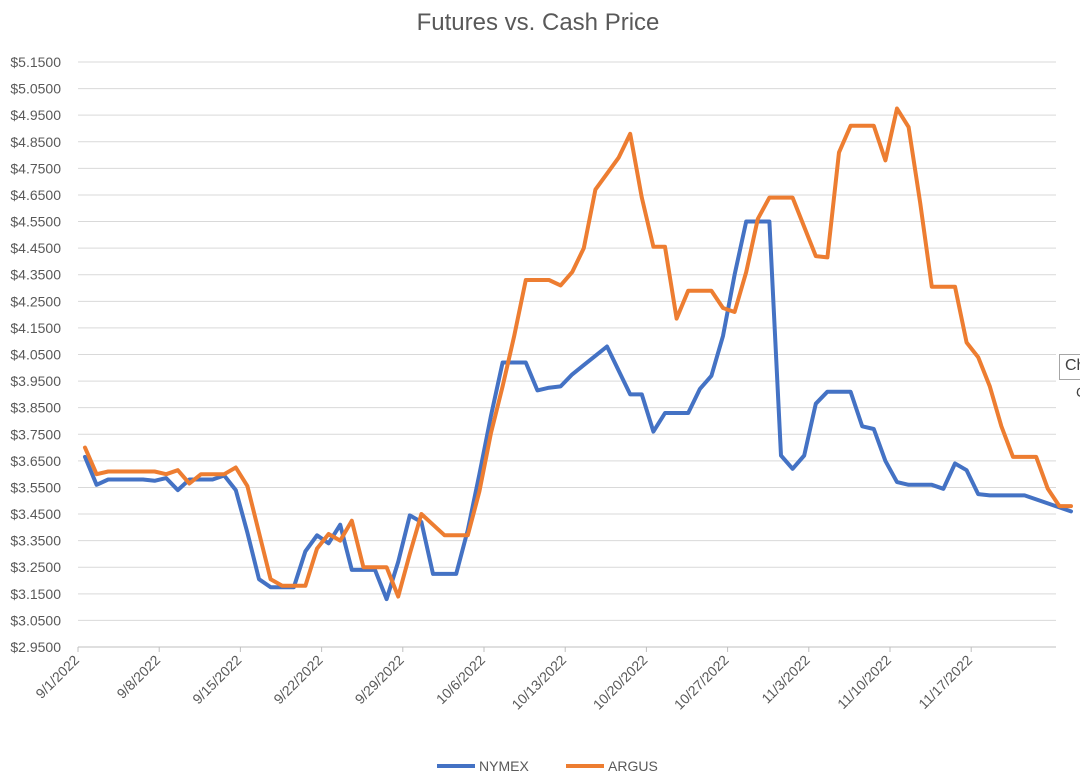 The height and width of the screenshot is (784, 1080). Describe the element at coordinates (35, 487) in the screenshot. I see `y-tick-label: $3.5500` at that location.